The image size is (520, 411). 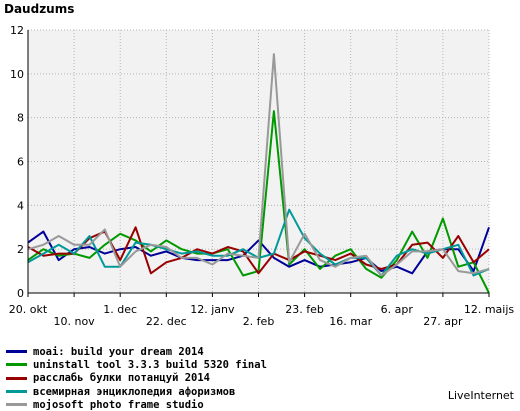 What do you see at coordinates (20, 205) in the screenshot?
I see `y-tick-label: 4` at bounding box center [20, 205].